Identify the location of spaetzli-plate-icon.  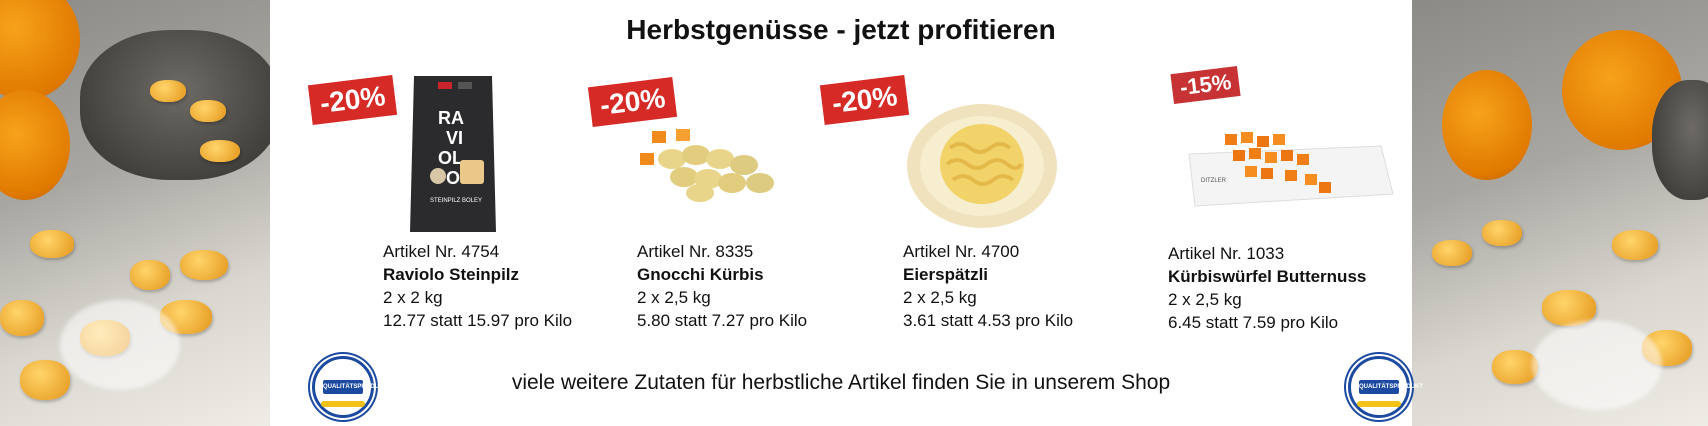
(982, 166).